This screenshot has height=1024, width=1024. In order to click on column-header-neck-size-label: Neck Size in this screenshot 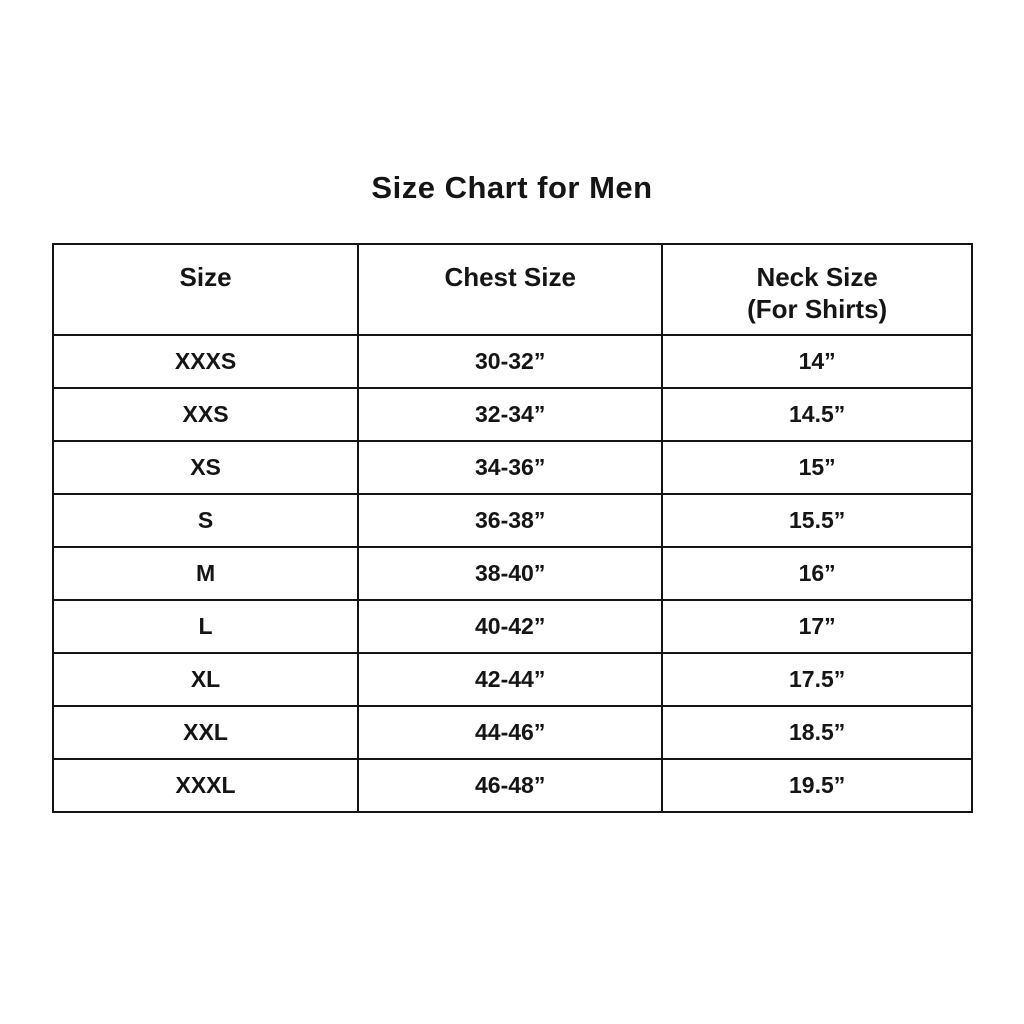, I will do `click(817, 277)`.